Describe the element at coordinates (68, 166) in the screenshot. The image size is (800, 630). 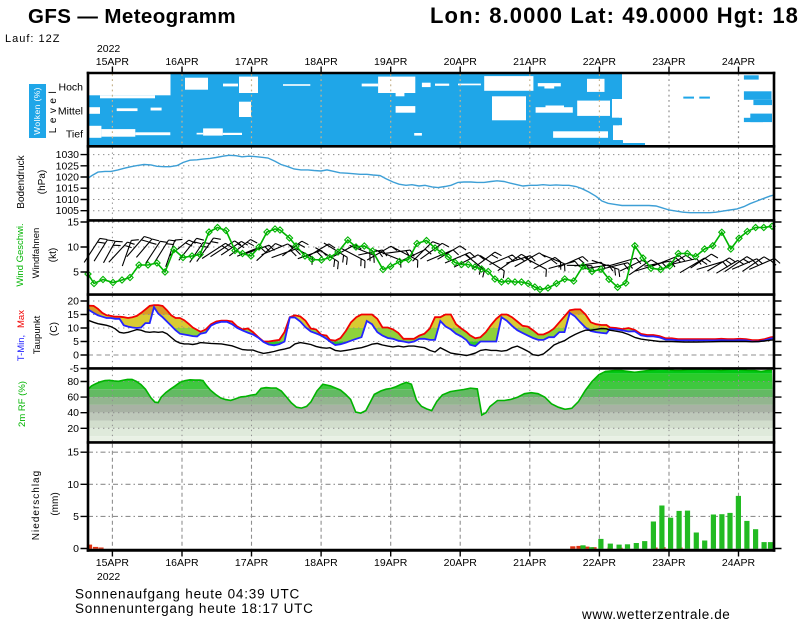
I see `svg-text: 1025` at that location.